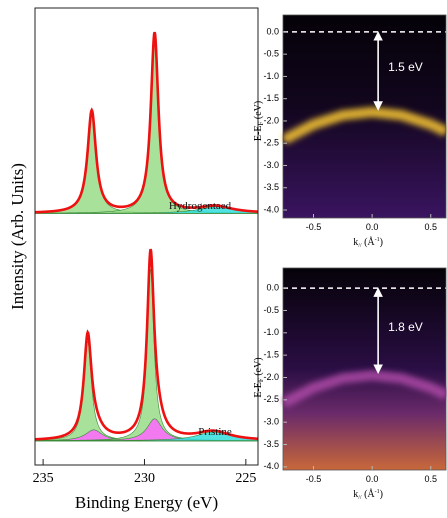 The height and width of the screenshot is (518, 447). What do you see at coordinates (200, 206) in the screenshot?
I see `panel-label: Hydrogentaed` at bounding box center [200, 206].